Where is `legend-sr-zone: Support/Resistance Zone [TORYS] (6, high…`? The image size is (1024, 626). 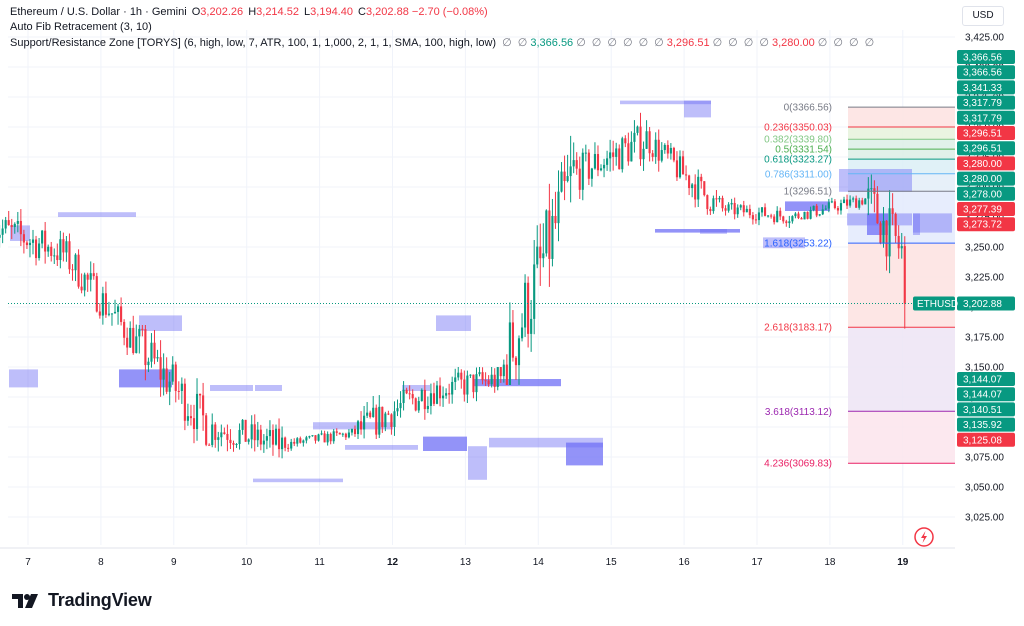 legend-sr-zone: Support/Resistance Zone [TORYS] (6, high… is located at coordinates (443, 42).